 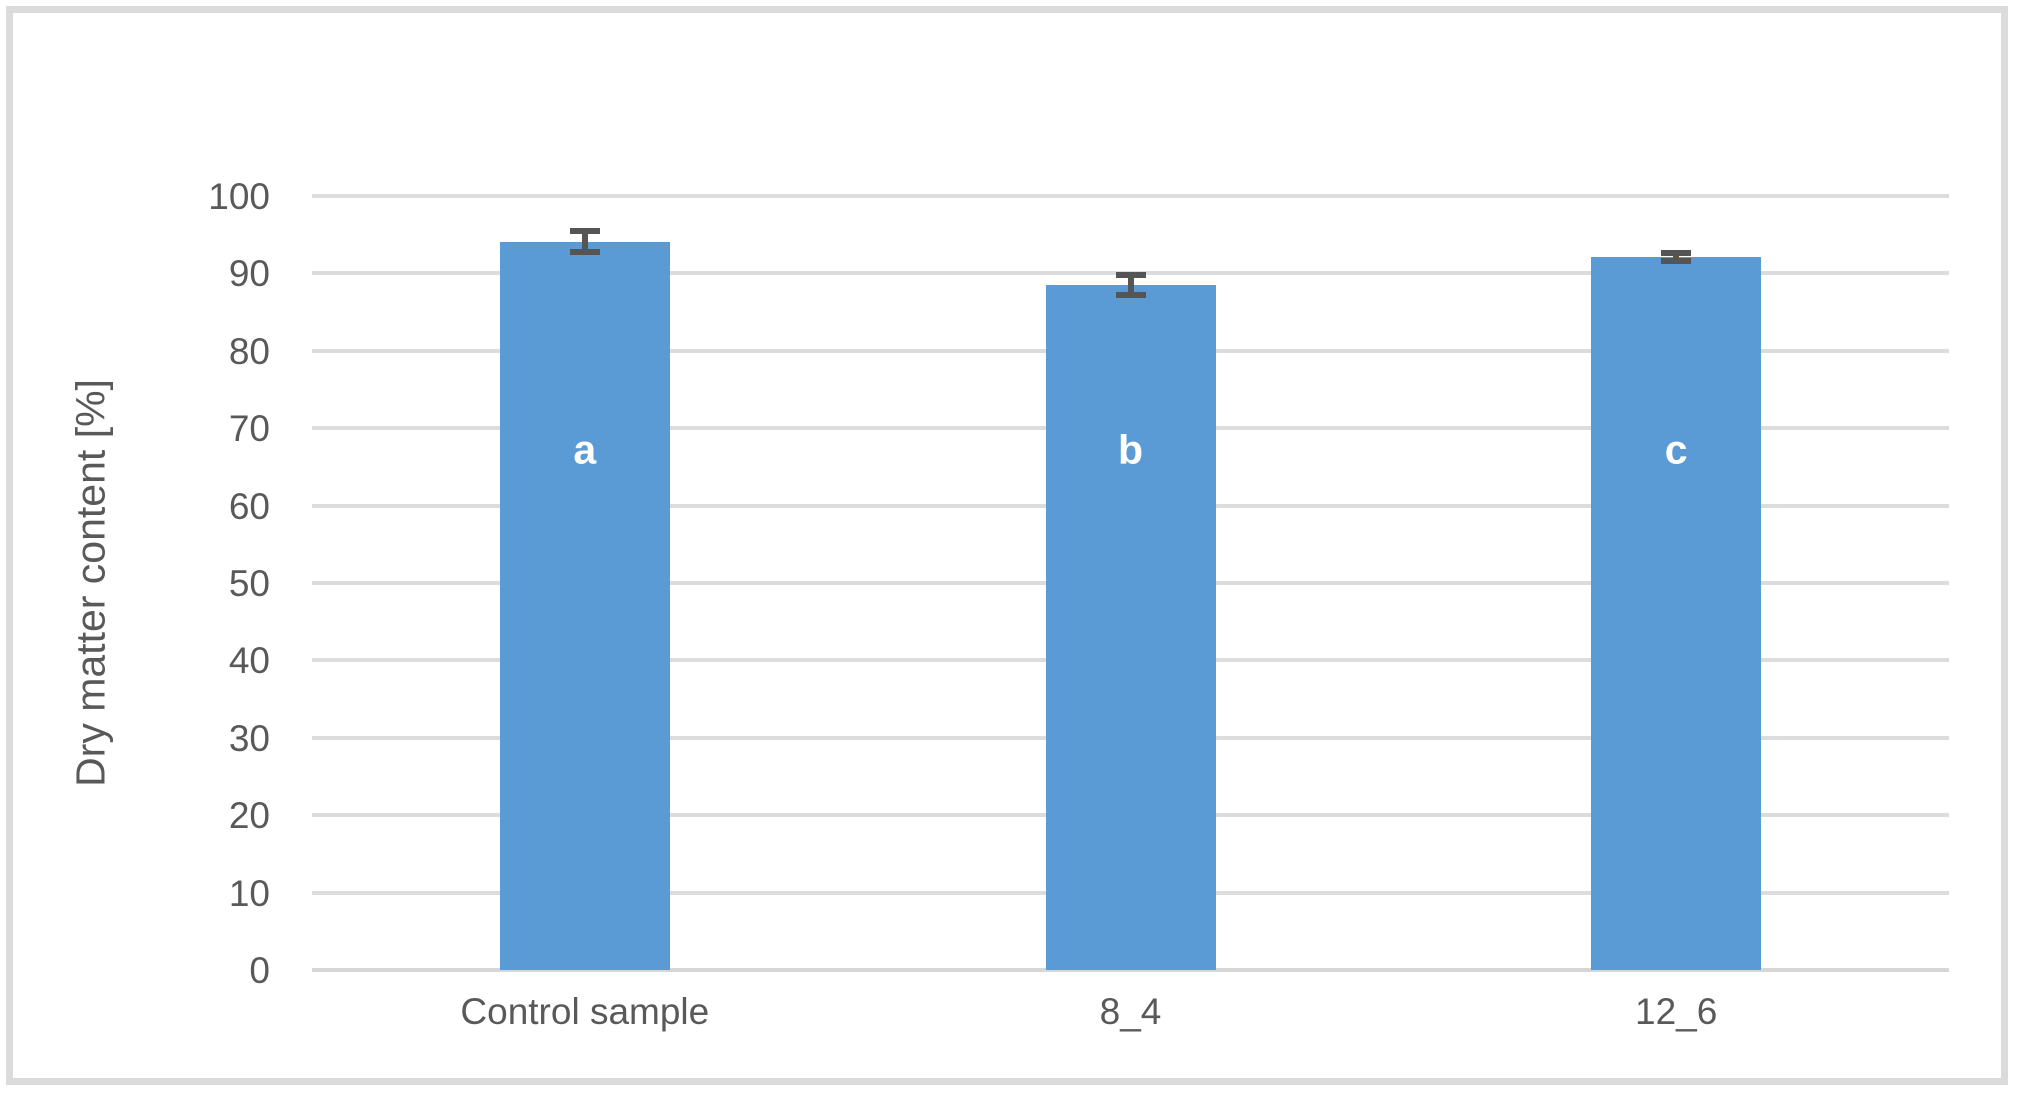 What do you see at coordinates (249, 274) in the screenshot?
I see `y-tick-label: 90` at bounding box center [249, 274].